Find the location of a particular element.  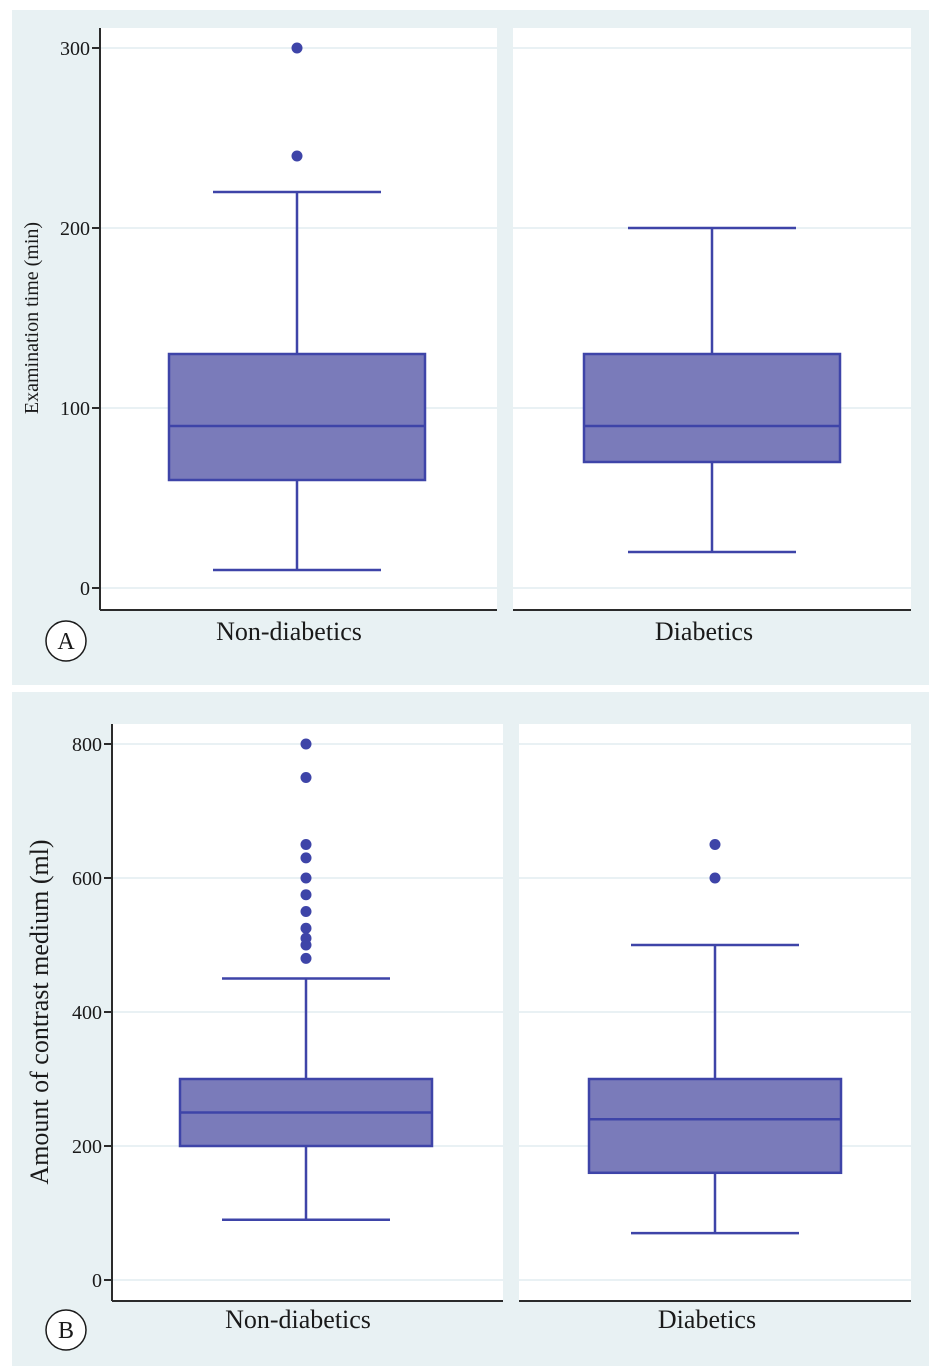

y-tick-label: 400 is located at coordinates (87, 1013).